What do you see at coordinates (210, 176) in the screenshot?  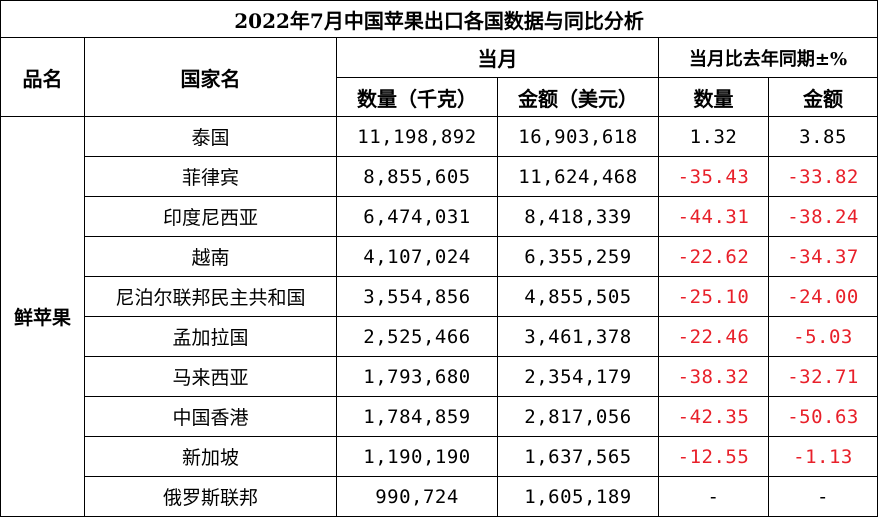 I see `country-cell: 菲律宾` at bounding box center [210, 176].